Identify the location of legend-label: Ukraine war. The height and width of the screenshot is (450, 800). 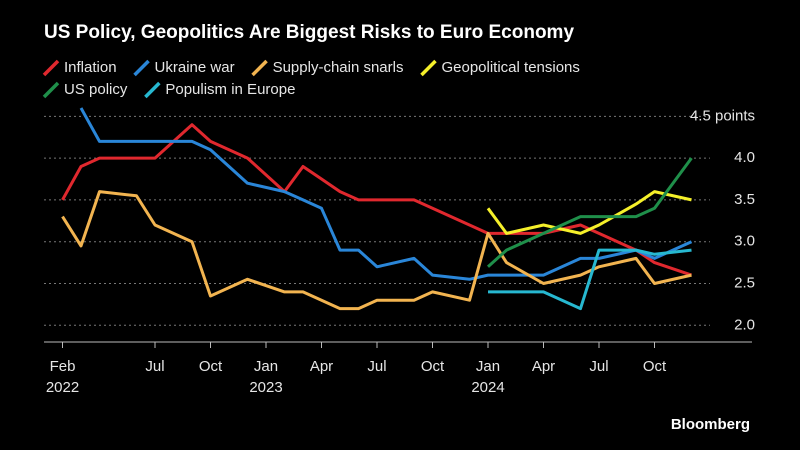
(195, 67).